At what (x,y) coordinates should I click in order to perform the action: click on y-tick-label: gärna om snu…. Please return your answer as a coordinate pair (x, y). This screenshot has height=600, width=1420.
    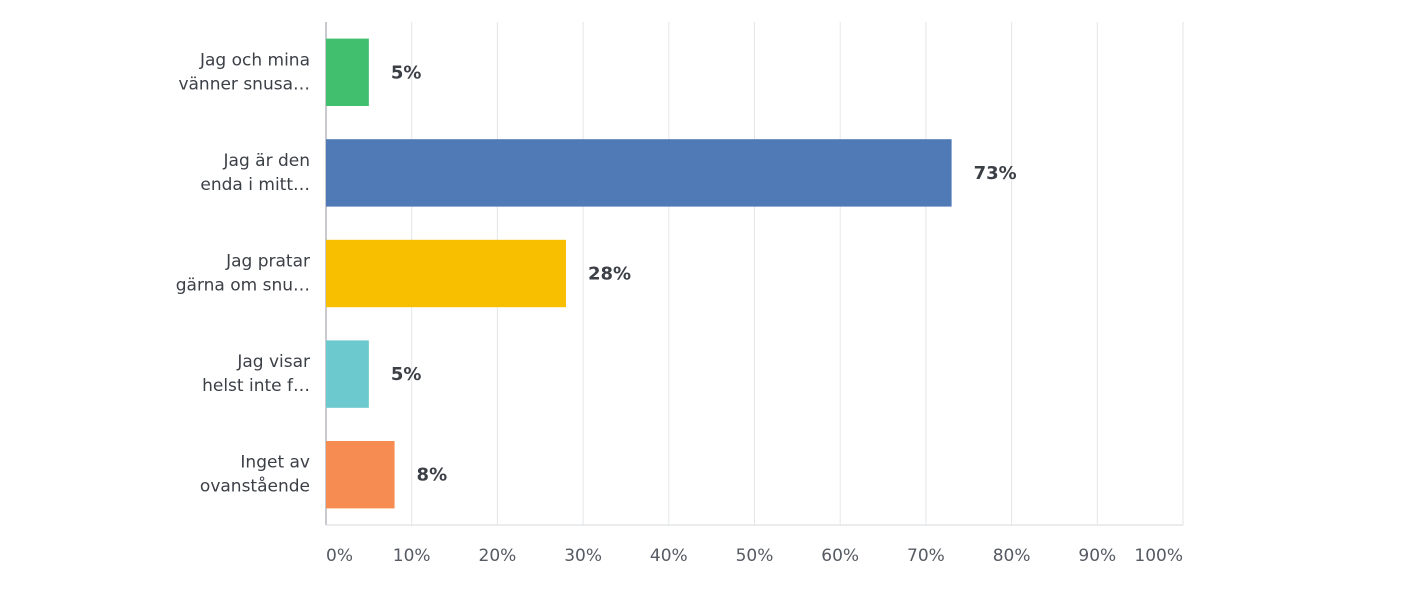
    Looking at the image, I should click on (243, 286).